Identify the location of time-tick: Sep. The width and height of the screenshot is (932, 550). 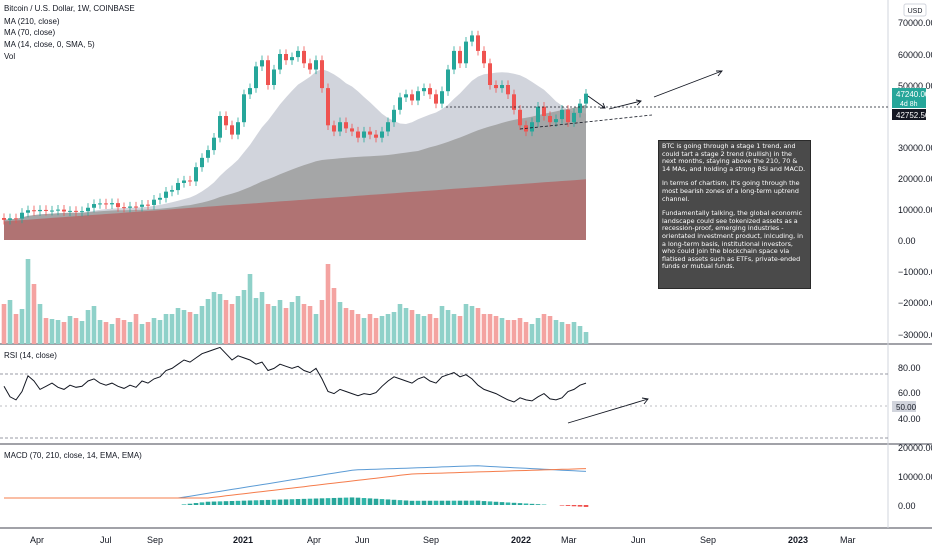
(155, 540).